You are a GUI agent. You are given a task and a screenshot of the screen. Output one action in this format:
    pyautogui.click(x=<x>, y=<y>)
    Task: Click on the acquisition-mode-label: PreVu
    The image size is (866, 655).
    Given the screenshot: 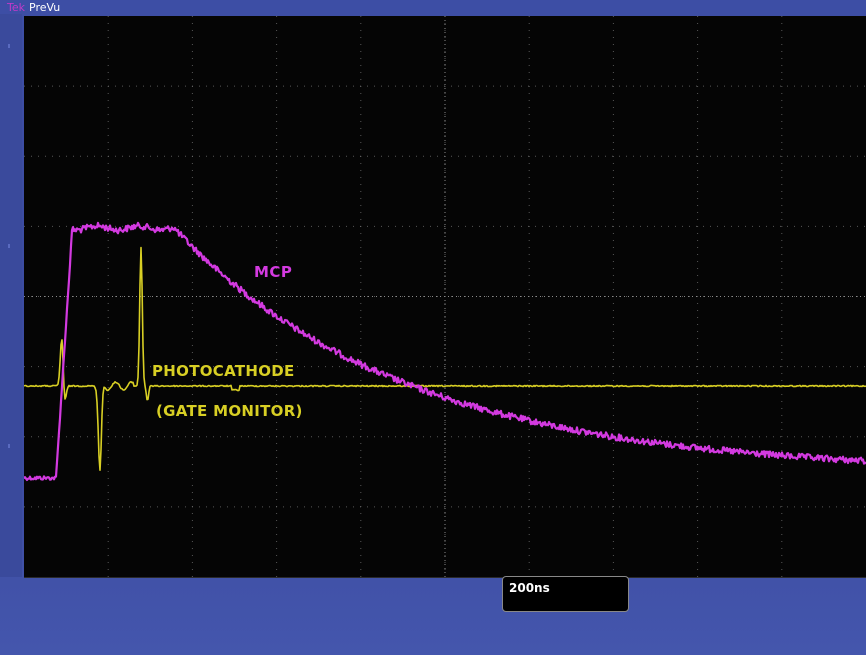 What is the action you would take?
    pyautogui.click(x=45, y=7)
    